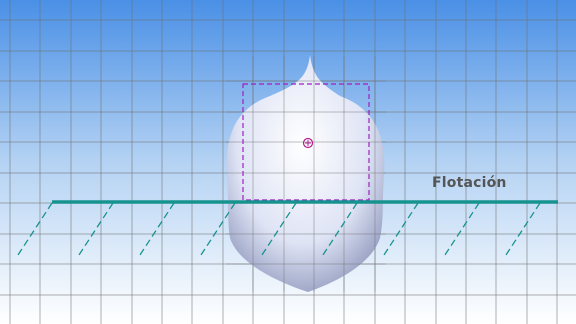 This screenshot has width=576, height=324. I want to click on waterline-label: Flotación, so click(469, 183).